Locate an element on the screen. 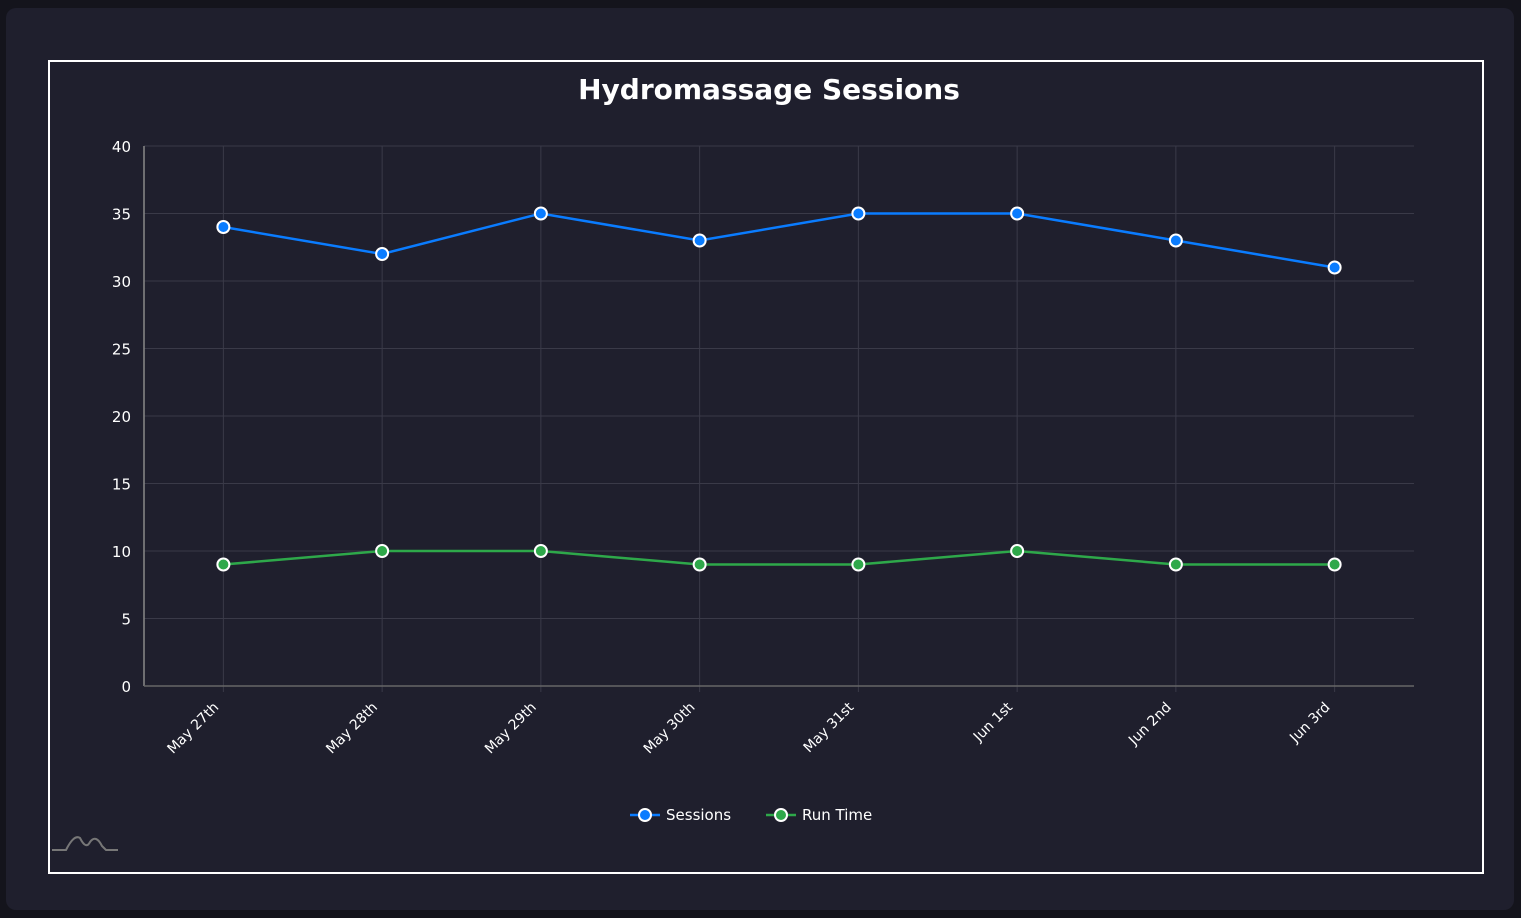 The image size is (1521, 918). x-tick-label: May 31st is located at coordinates (829, 727).